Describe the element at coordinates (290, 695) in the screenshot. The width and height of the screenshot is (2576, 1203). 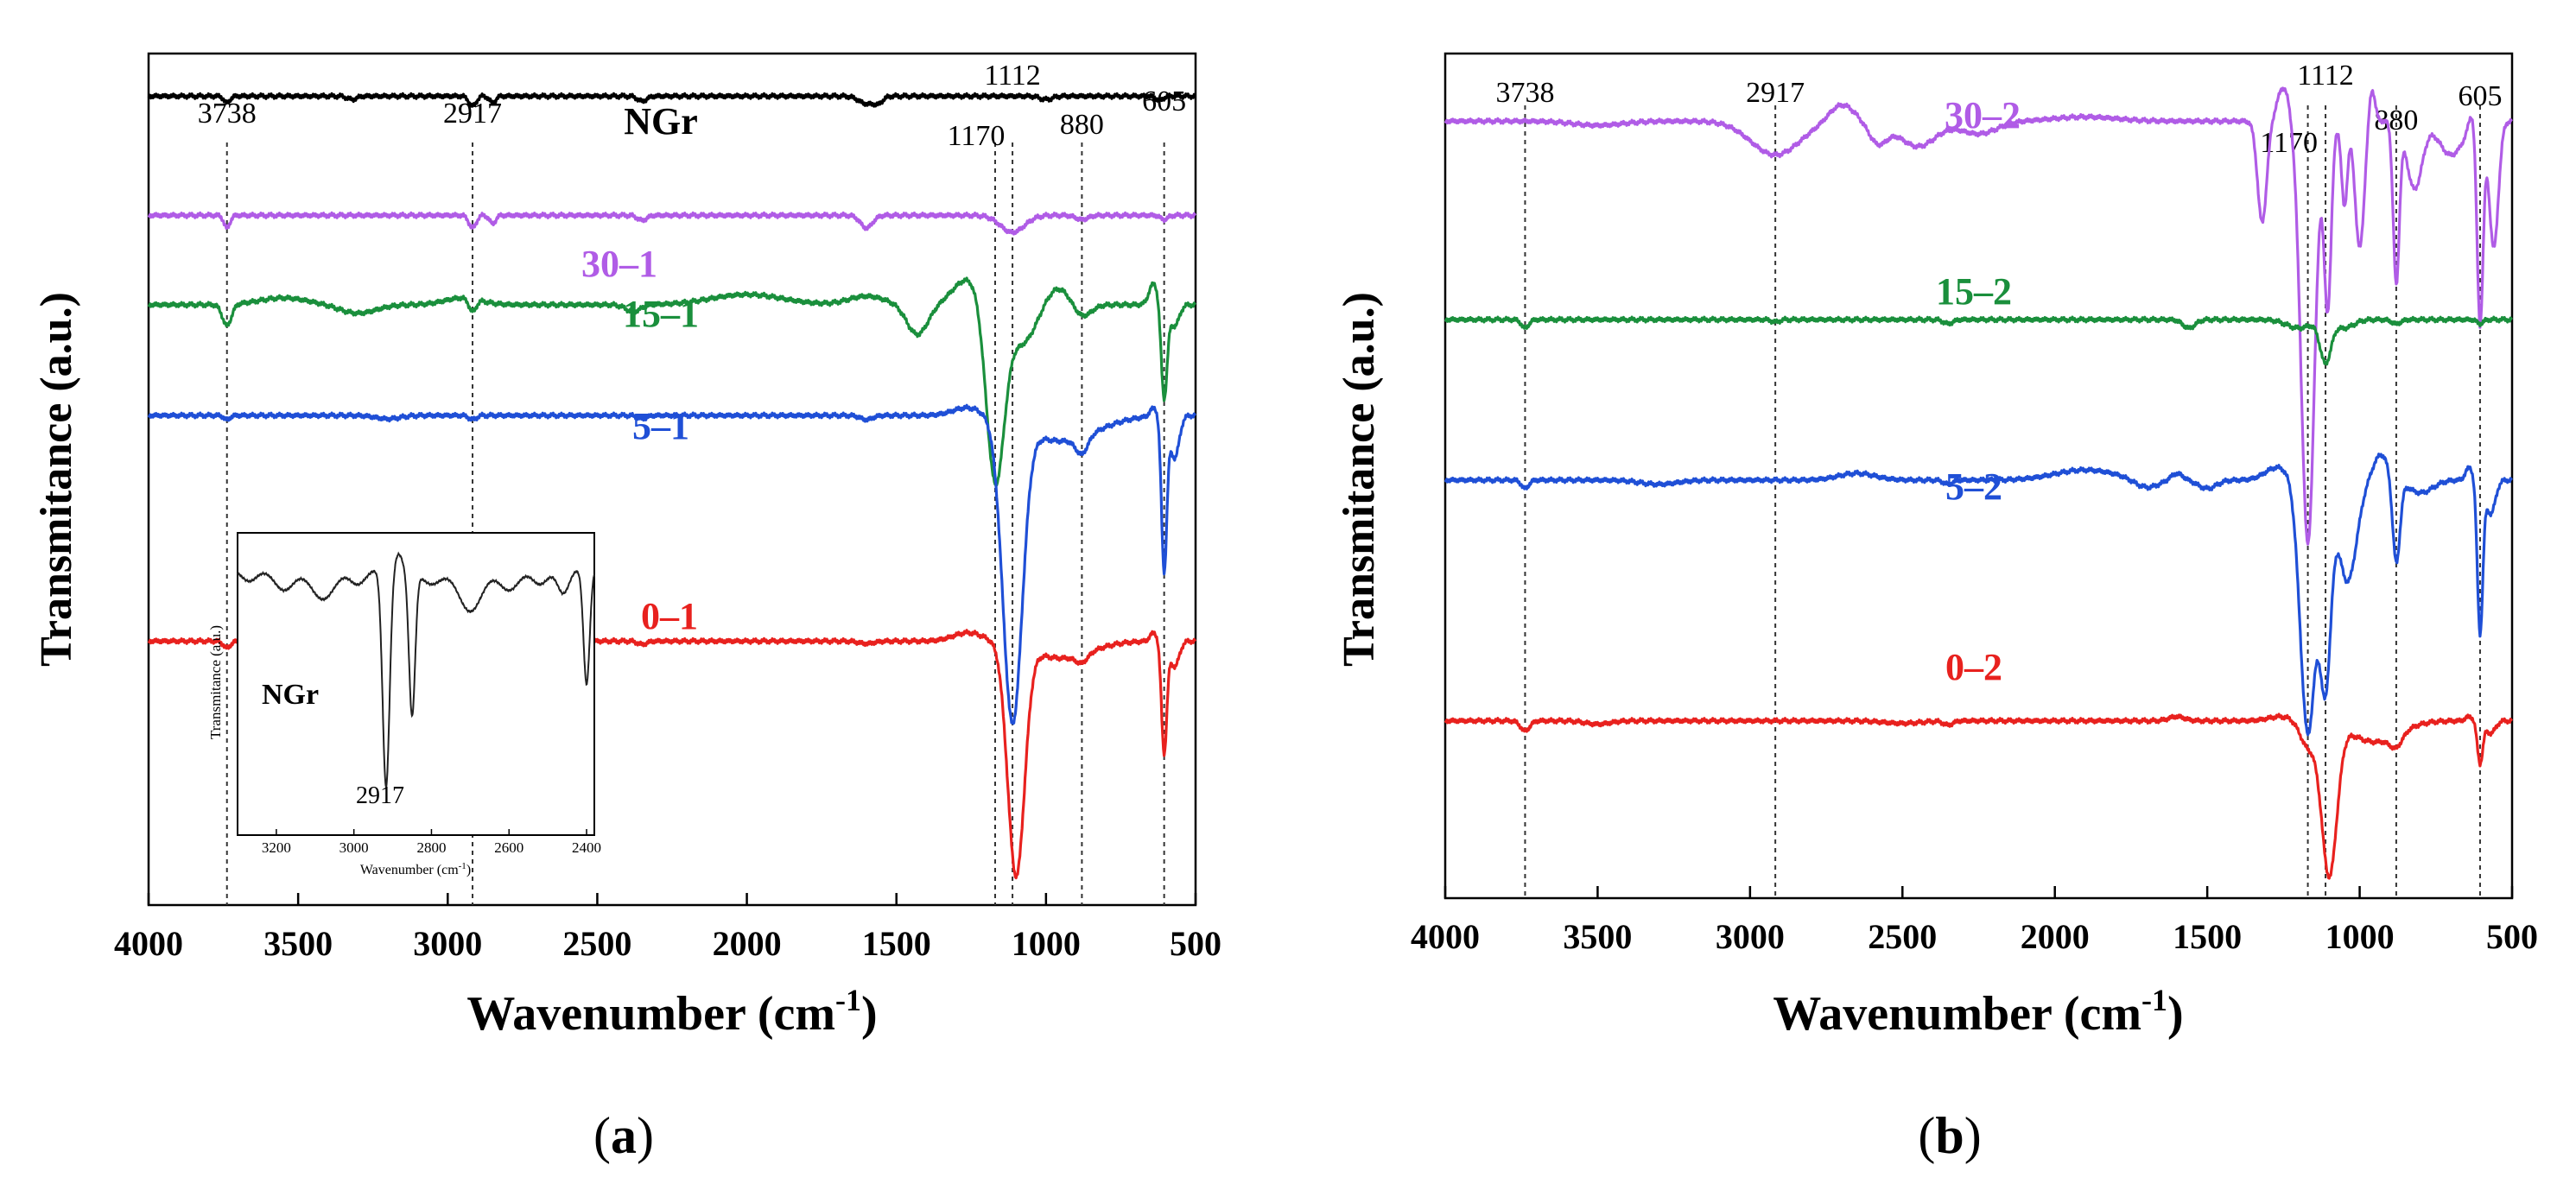
I see `inset-series-label: NGr` at that location.